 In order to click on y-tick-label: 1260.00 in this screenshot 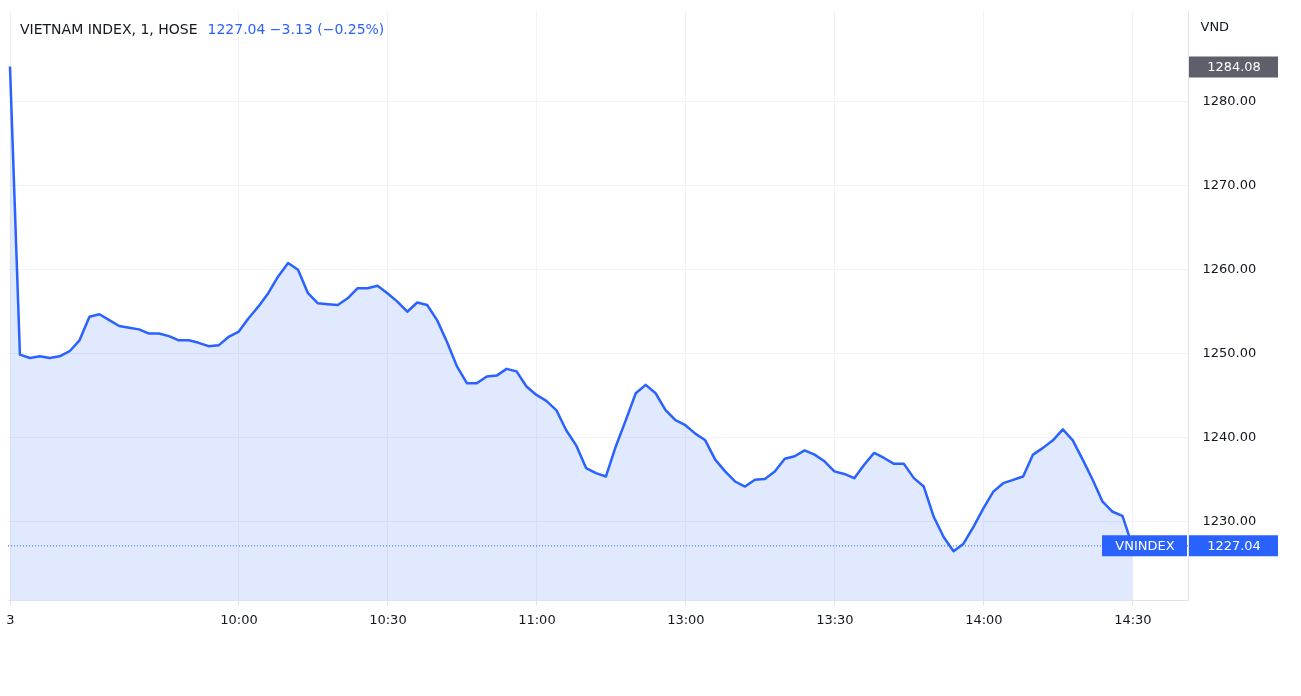, I will do `click(1229, 269)`.